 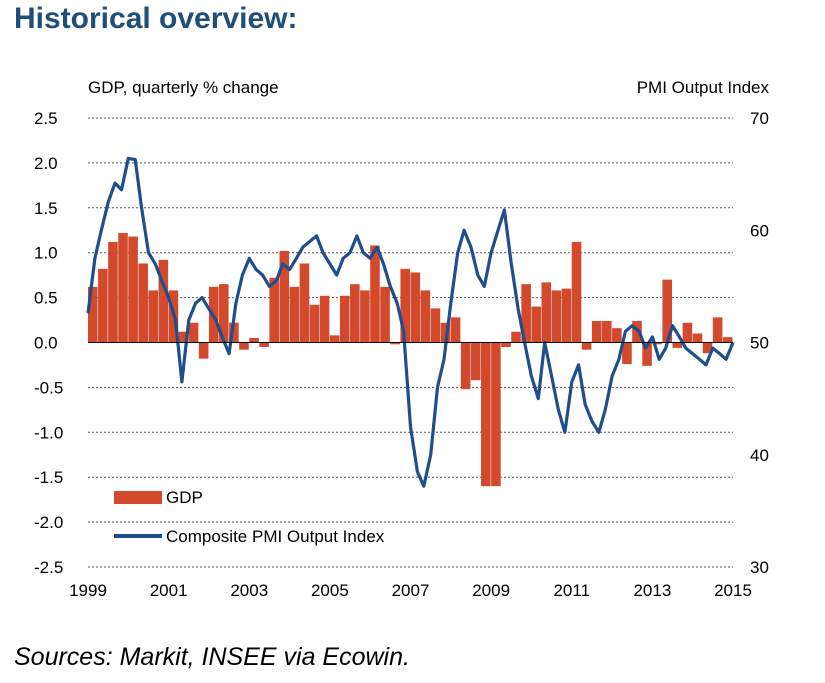 I want to click on x-tick-label: 2007, so click(x=411, y=590).